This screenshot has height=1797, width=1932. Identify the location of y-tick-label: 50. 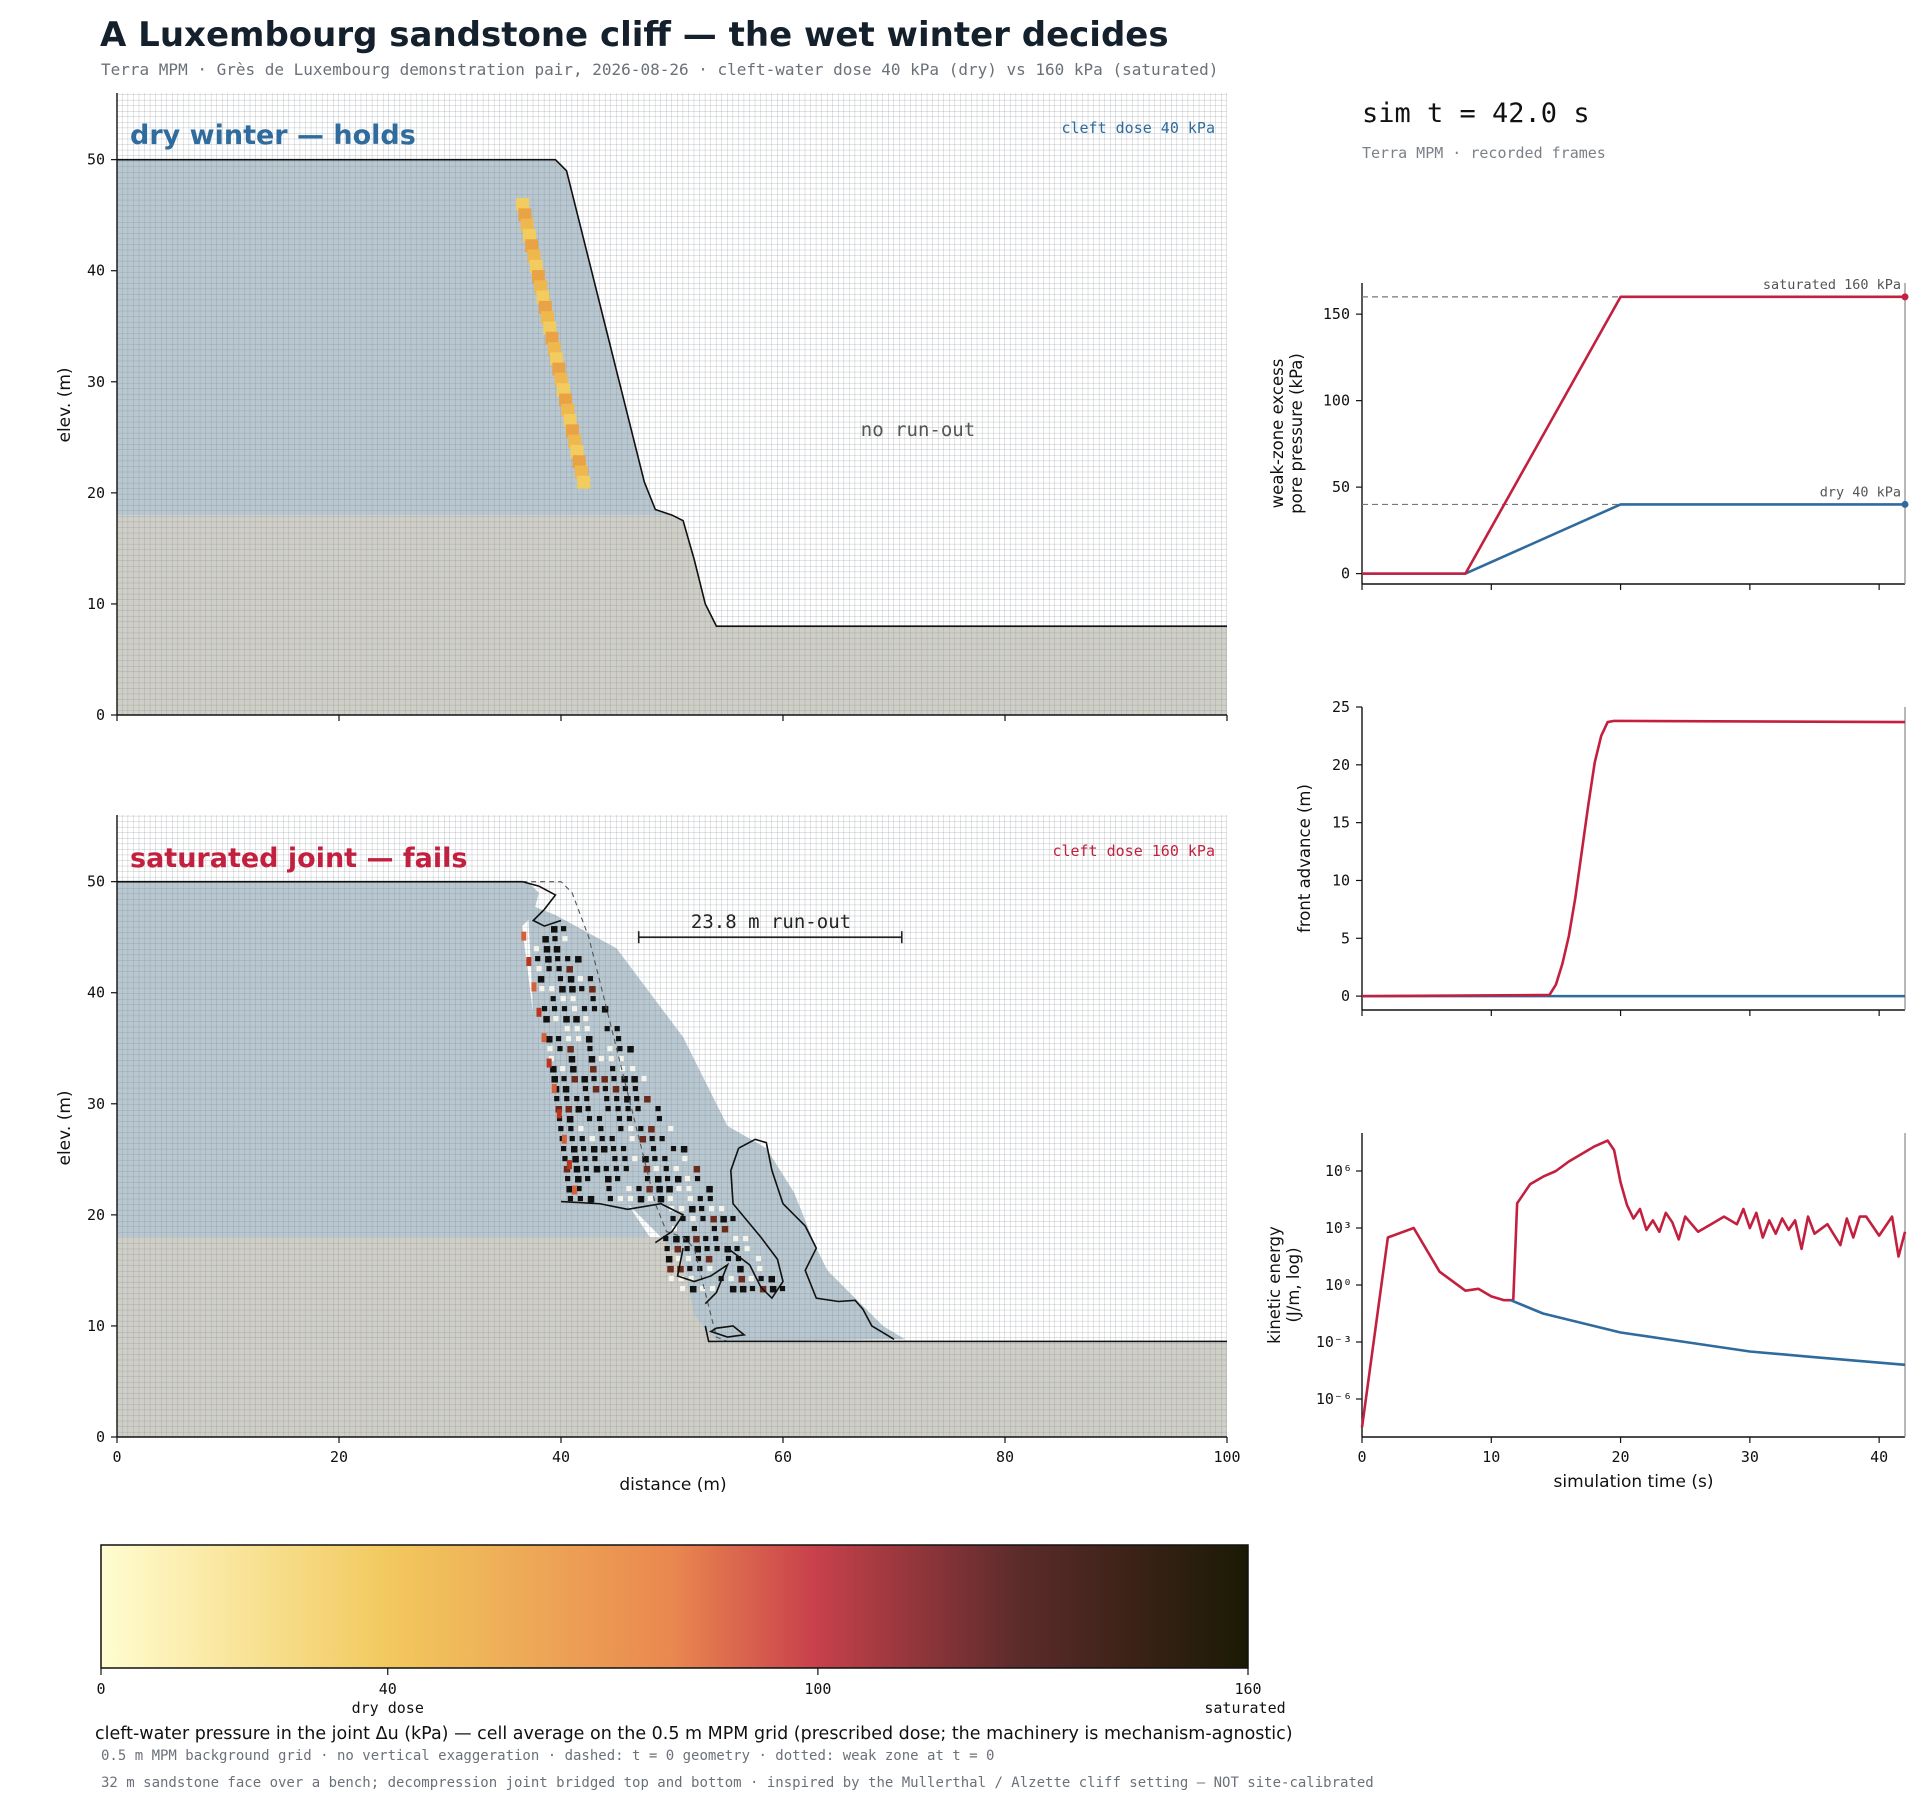
(1341, 487).